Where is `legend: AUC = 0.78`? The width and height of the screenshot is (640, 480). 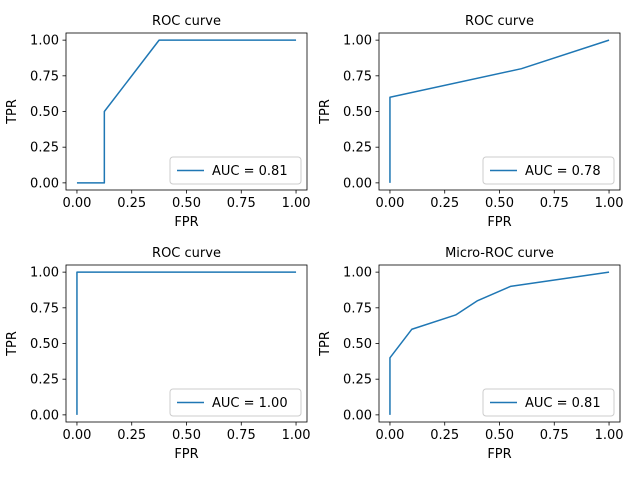
legend: AUC = 0.78 is located at coordinates (548, 170).